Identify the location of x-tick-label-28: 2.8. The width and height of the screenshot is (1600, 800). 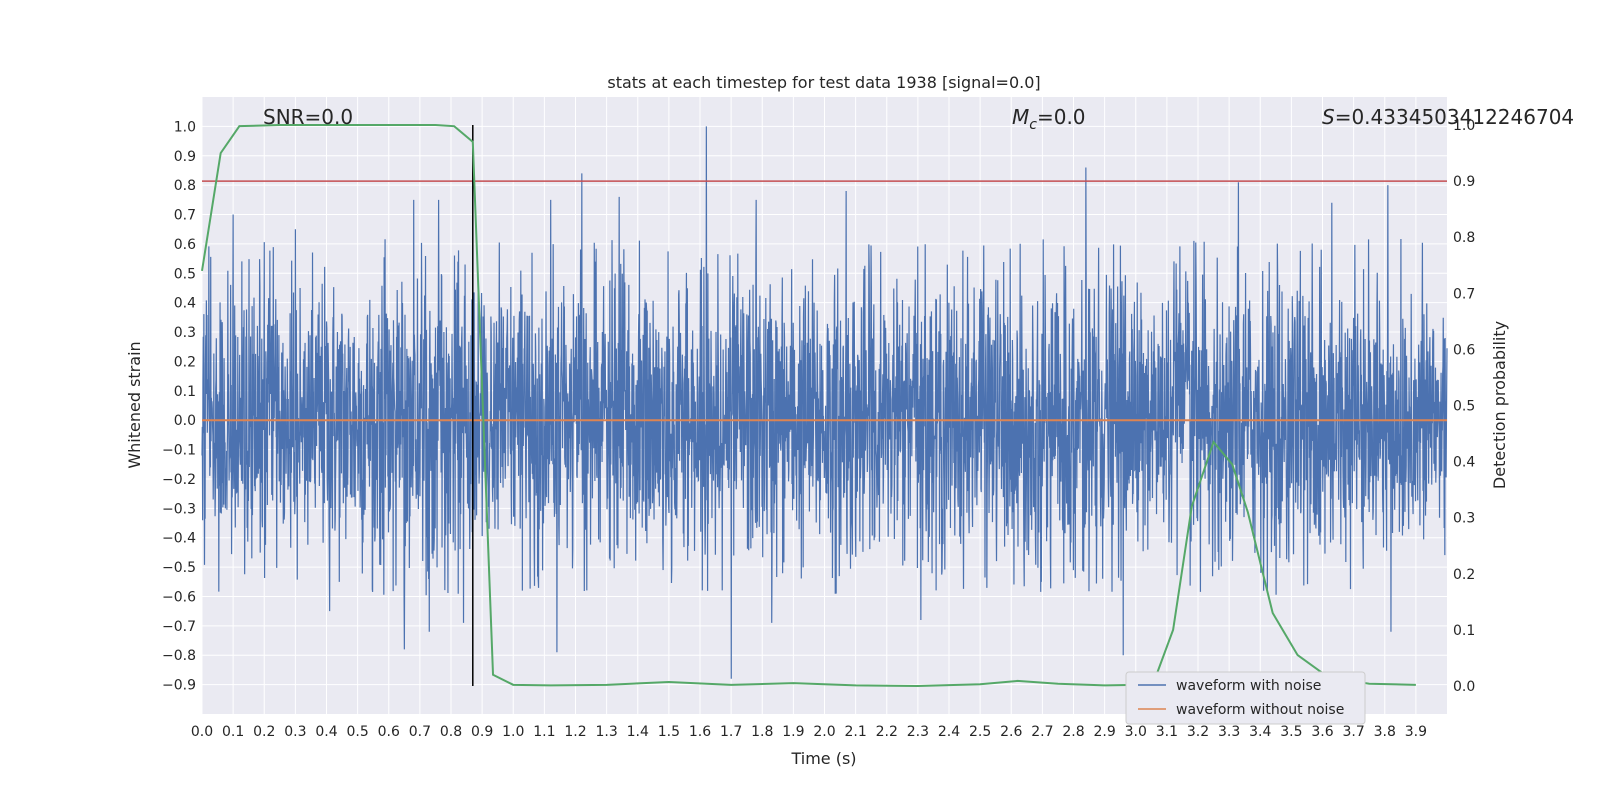
(1073, 732).